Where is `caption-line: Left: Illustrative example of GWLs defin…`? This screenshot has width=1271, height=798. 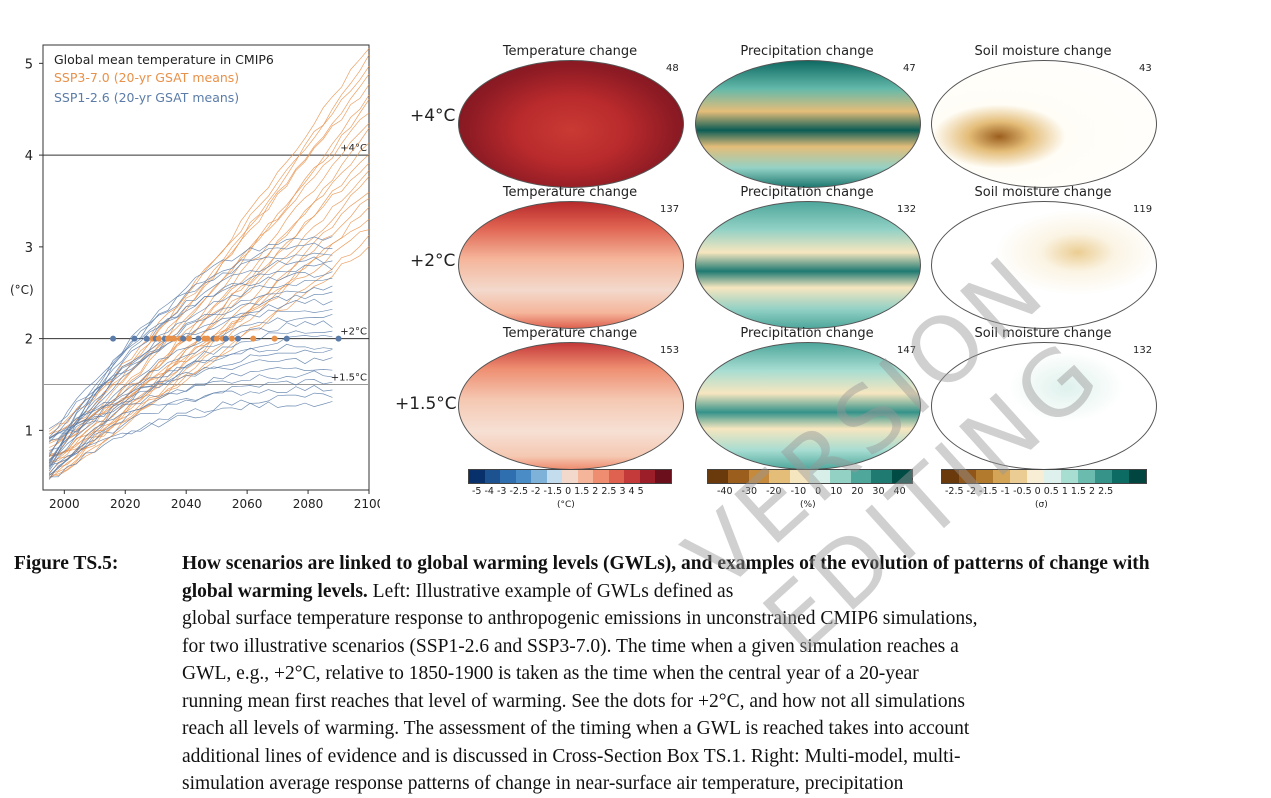
caption-line: Left: Illustrative example of GWLs defin… is located at coordinates (553, 591).